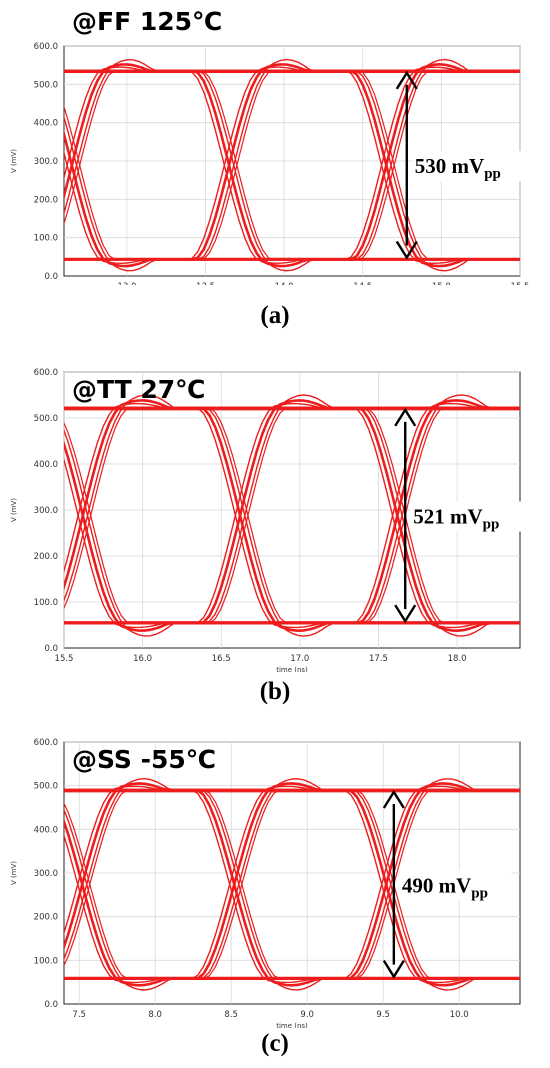 The height and width of the screenshot is (1068, 550). What do you see at coordinates (362, 283) in the screenshot?
I see `x-tick-label: 14.5` at bounding box center [362, 283].